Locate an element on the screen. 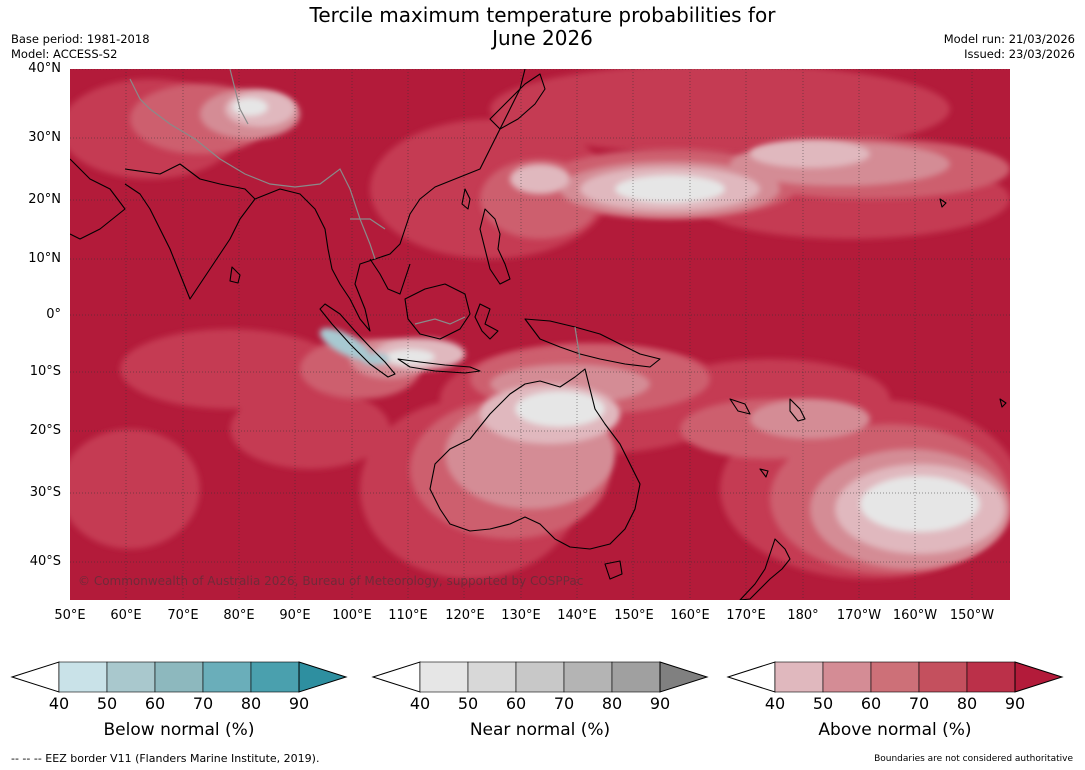 Image resolution: width=1085 pixels, height=770 pixels. lon-label-70e: 70°E is located at coordinates (183, 615).